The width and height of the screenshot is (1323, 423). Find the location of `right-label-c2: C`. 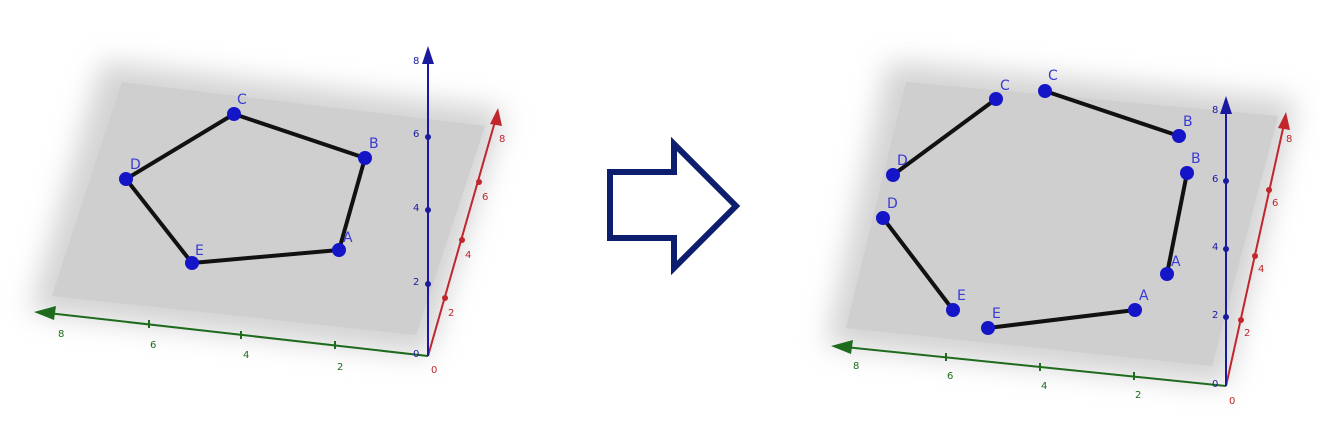

right-label-c2: C is located at coordinates (1005, 86).